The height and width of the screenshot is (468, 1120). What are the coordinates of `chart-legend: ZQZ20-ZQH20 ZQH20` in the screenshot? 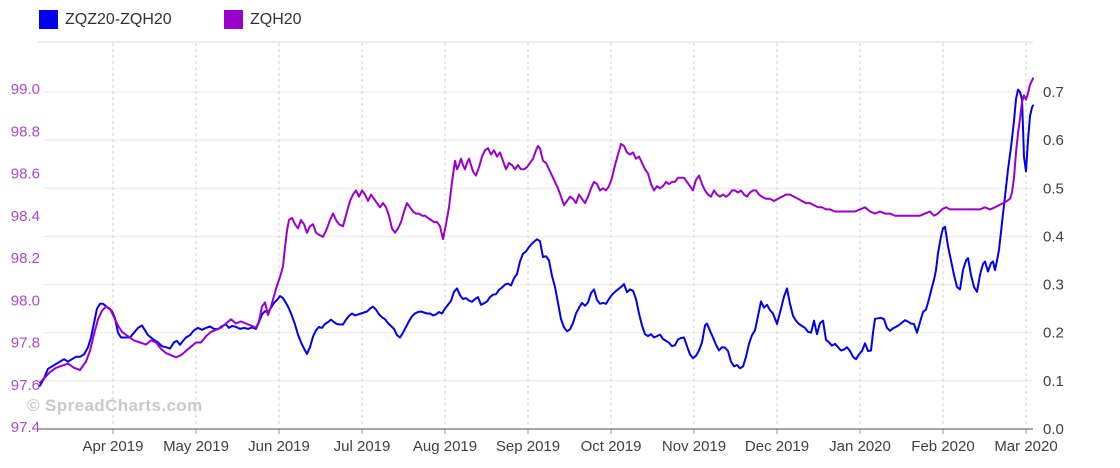 It's located at (560, 21).